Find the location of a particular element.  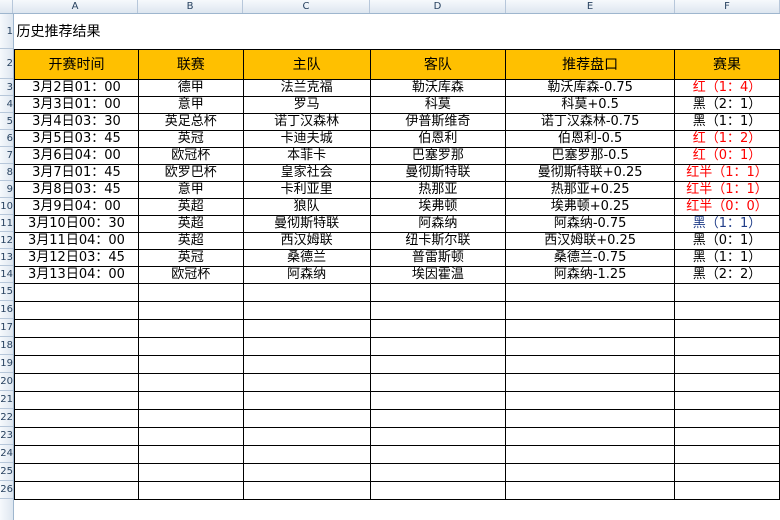

row-header: 24 is located at coordinates (6, 454).